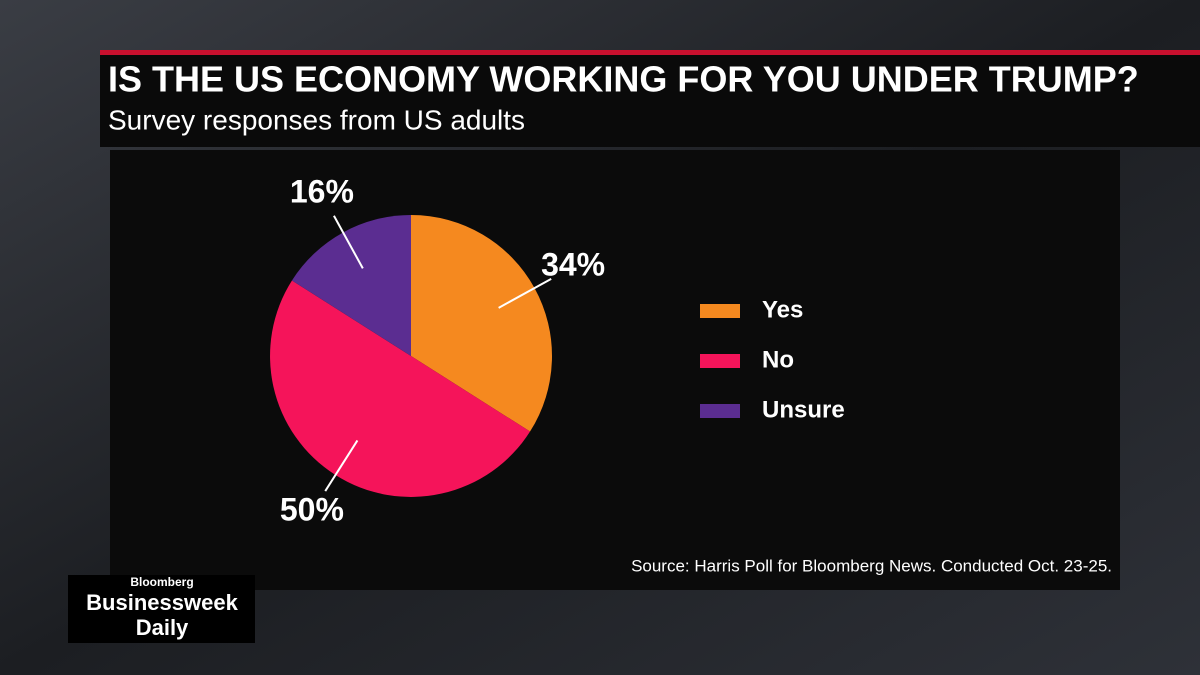  Describe the element at coordinates (650, 101) in the screenshot. I see `title-panel` at that location.